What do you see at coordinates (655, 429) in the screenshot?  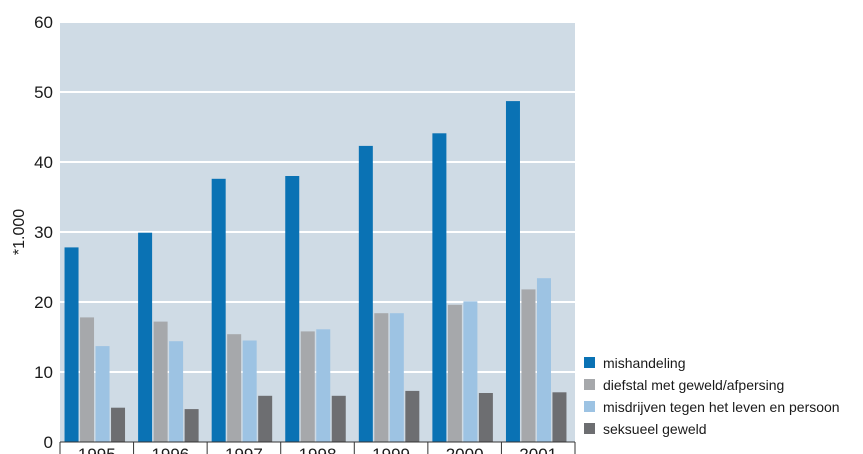 I see `legend-label: seksueel geweld` at bounding box center [655, 429].